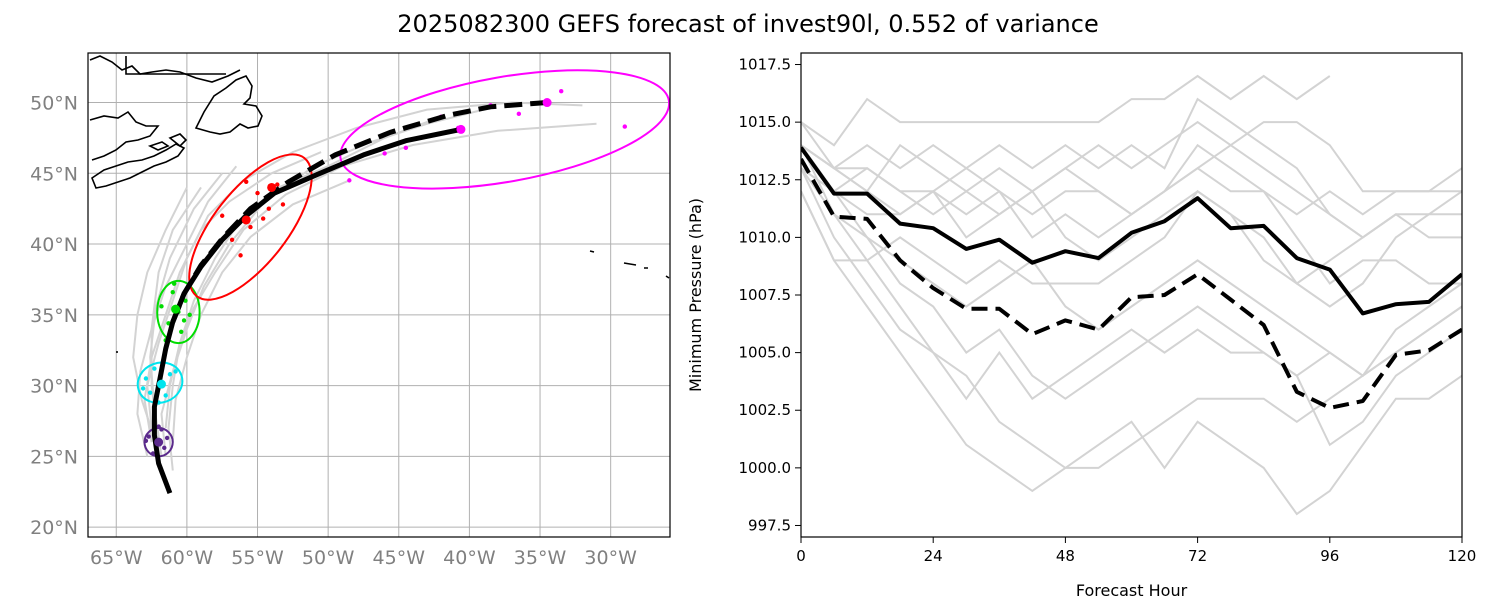 The width and height of the screenshot is (1496, 615). What do you see at coordinates (1132, 590) in the screenshot?
I see `pressure-x-label: Forecast Hour` at bounding box center [1132, 590].